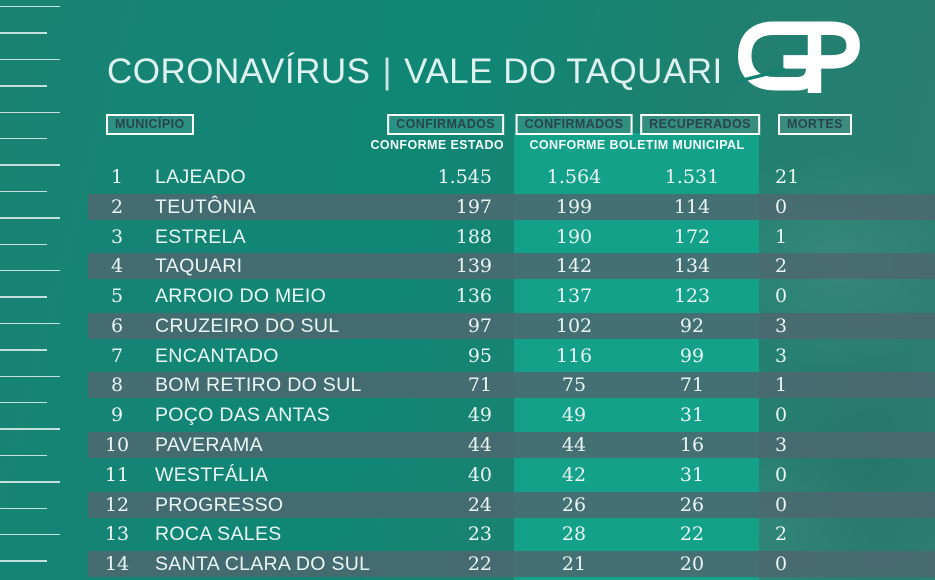 This screenshot has height=580, width=935. What do you see at coordinates (511, 446) in the screenshot?
I see `table-row: 10 PAVERAMA 44 44 16 3` at bounding box center [511, 446].